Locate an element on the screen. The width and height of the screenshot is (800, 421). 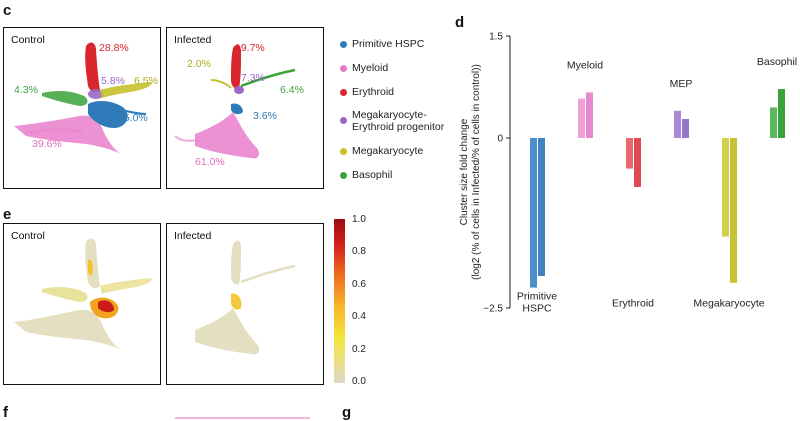
e-control-top-arm is located at coordinates (92, 263).